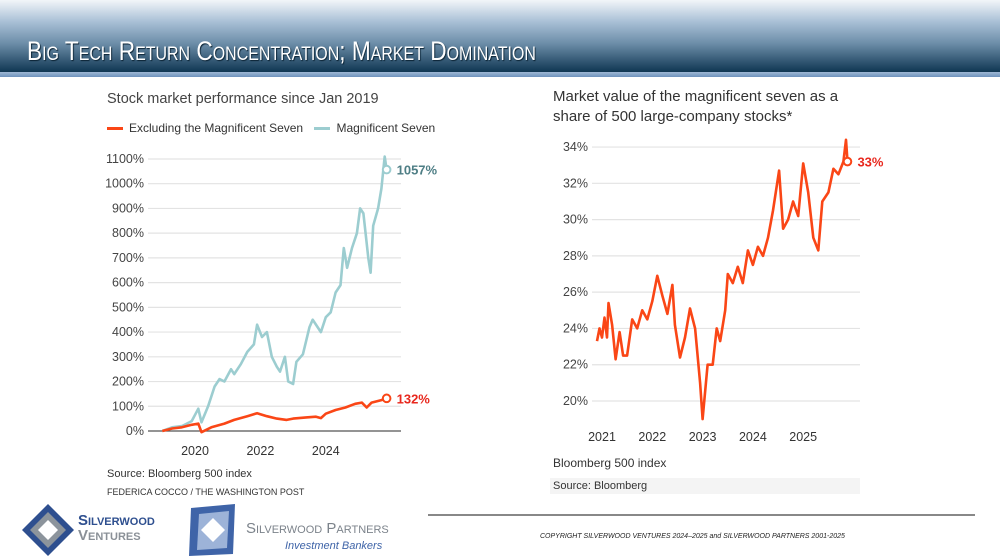 The image size is (1000, 560). Describe the element at coordinates (128, 208) in the screenshot. I see `y-tick-label: 900%` at that location.